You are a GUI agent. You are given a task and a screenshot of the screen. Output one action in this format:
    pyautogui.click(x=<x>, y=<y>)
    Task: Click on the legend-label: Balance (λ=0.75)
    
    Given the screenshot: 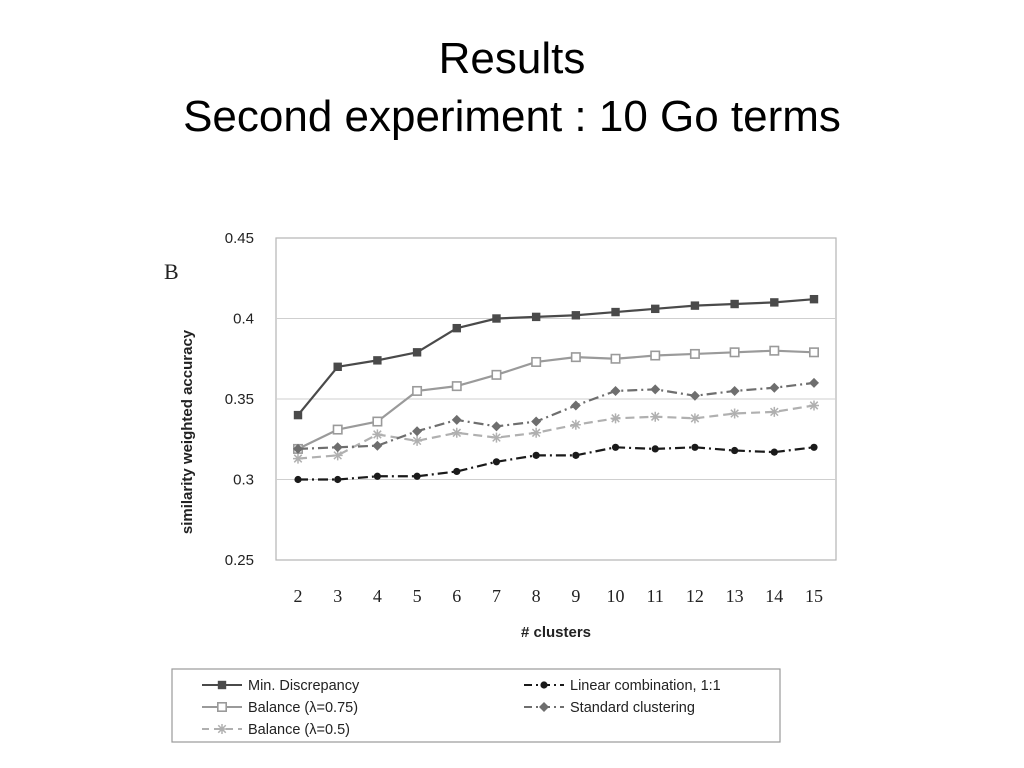 What is the action you would take?
    pyautogui.click(x=303, y=708)
    